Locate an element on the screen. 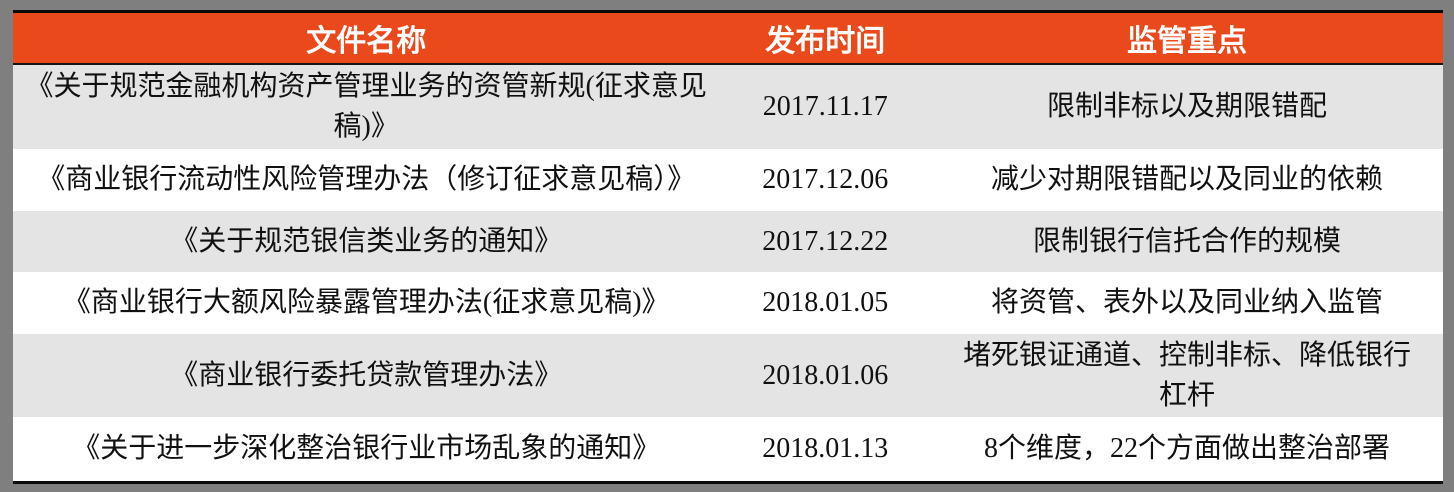  regulatory-focus-cell: 将资管、表外以及同业纳入监管 is located at coordinates (1186, 302).